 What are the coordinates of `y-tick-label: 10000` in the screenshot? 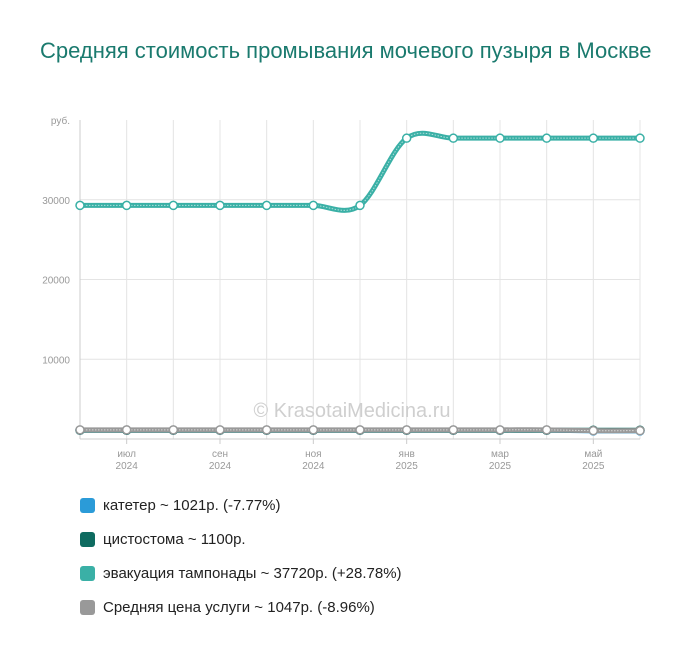 It's located at (56, 360).